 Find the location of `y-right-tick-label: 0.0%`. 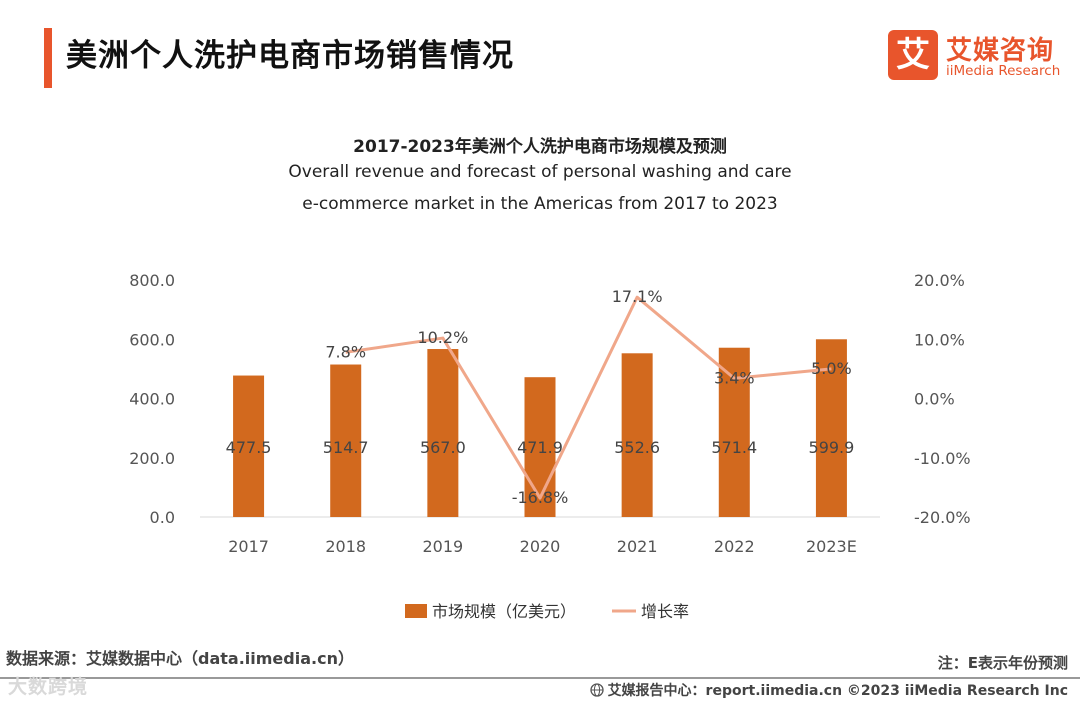

y-right-tick-label: 0.0% is located at coordinates (934, 399).